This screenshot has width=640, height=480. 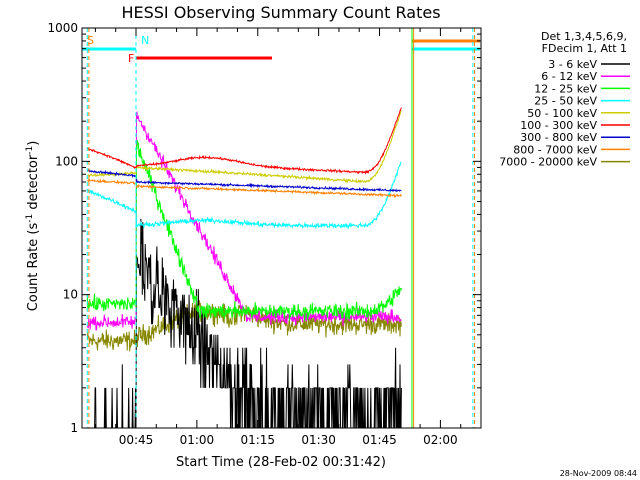 I want to click on x-tick-label: 00:45, so click(x=136, y=440).